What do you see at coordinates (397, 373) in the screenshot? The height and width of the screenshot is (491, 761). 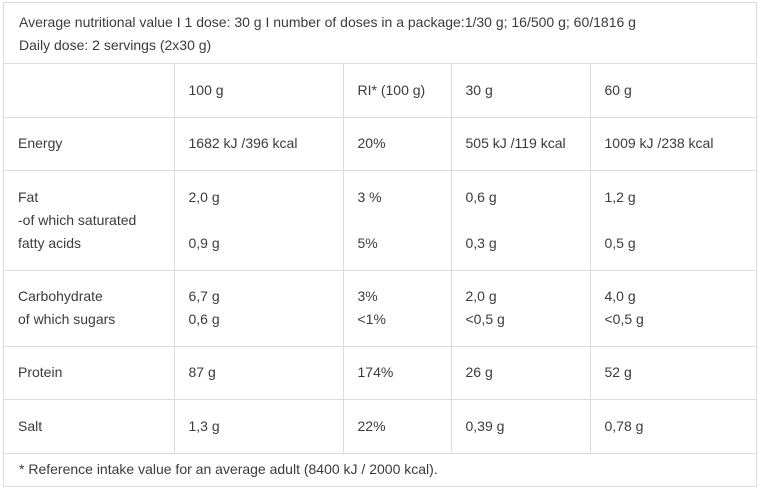 I see `value-cell: 174%` at bounding box center [397, 373].